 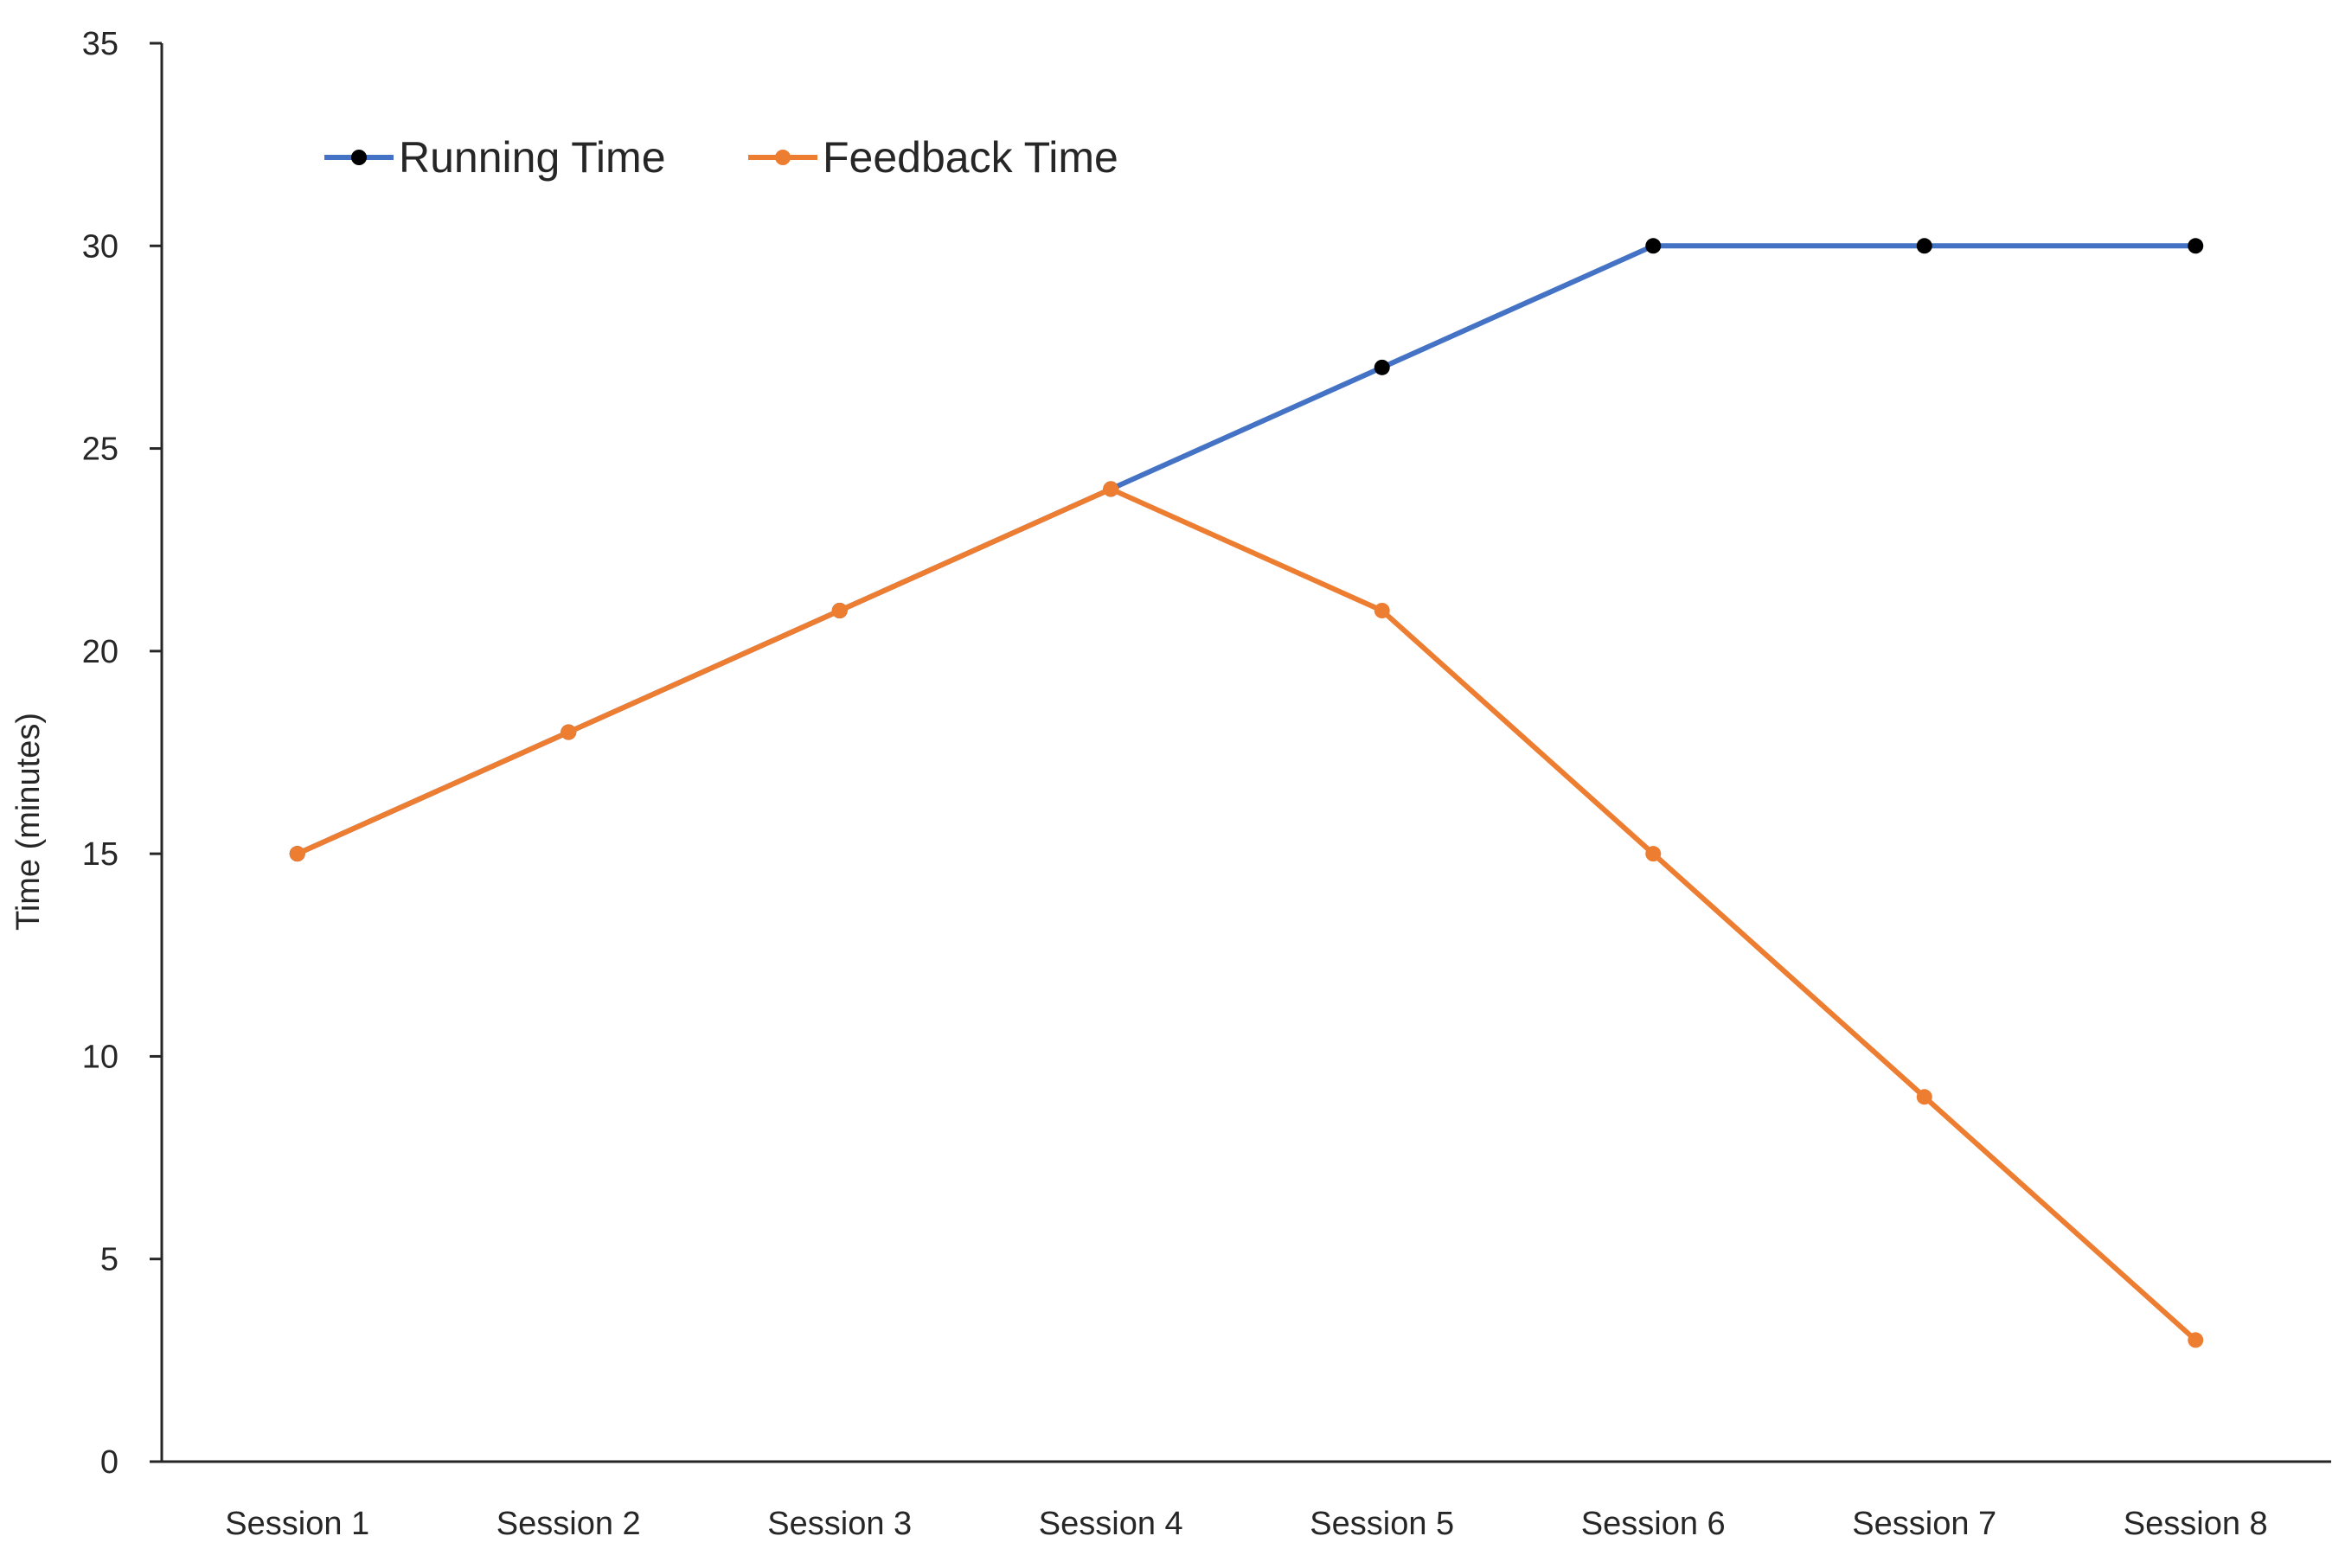 What do you see at coordinates (297, 1524) in the screenshot?
I see `x-tick-label: Session 1` at bounding box center [297, 1524].